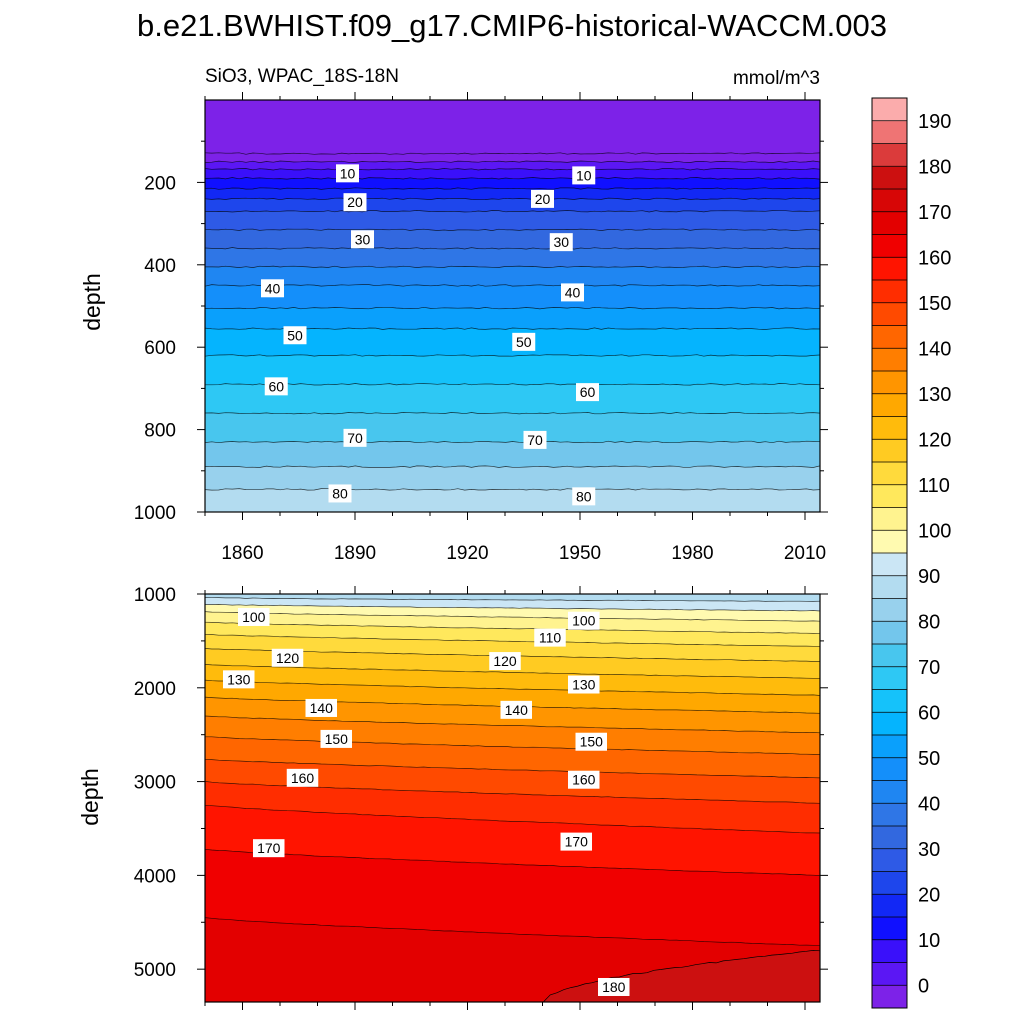 The width and height of the screenshot is (1024, 1029). Describe the element at coordinates (929, 713) in the screenshot. I see `colorbar-tick-label: 60` at that location.